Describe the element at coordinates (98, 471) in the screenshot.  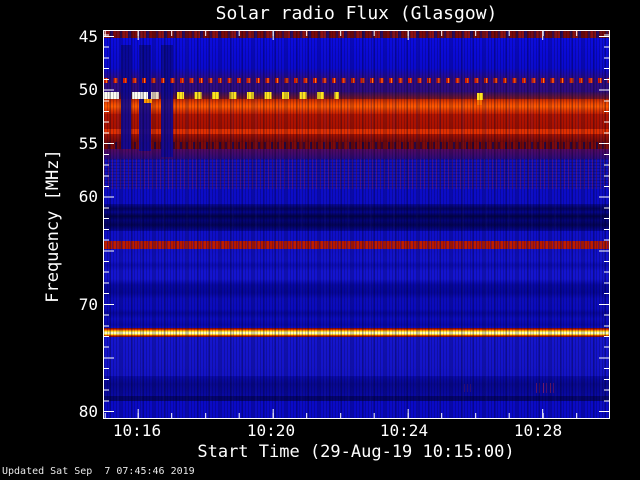
I see `updated-timestamp: Updated Sat Sep 7 07:45:46 2019` at that location.